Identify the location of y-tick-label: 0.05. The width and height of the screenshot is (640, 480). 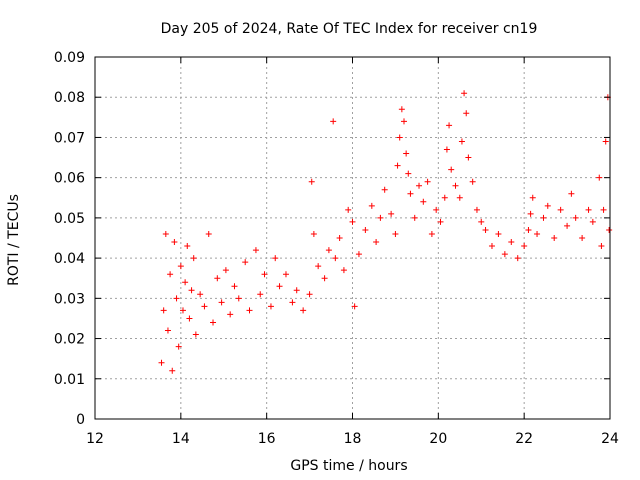
(69, 219).